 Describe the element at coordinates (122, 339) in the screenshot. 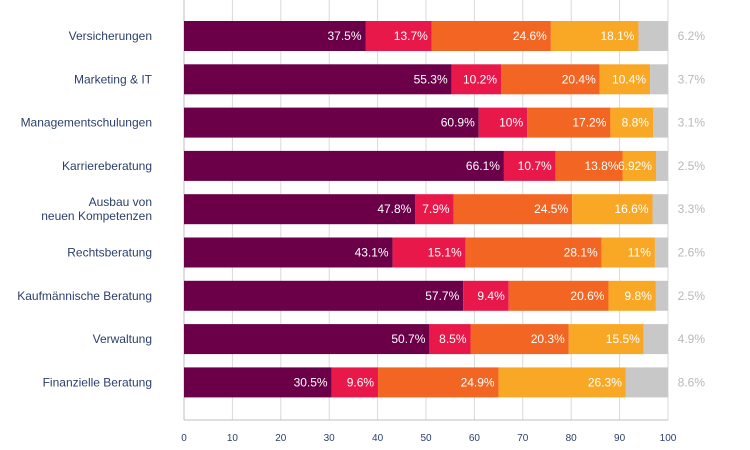

I see `category-label: Verwaltung` at that location.